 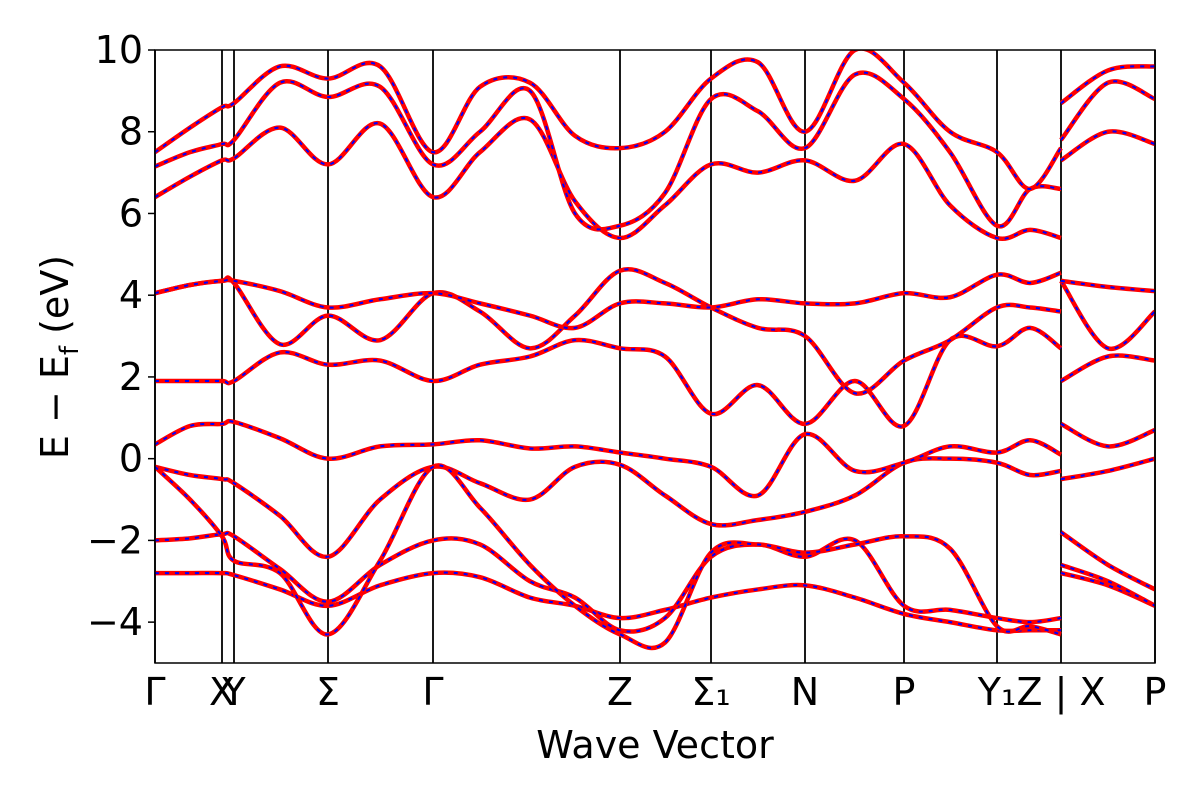 I want to click on x-axis-label: Wave Vector, so click(x=655, y=745).